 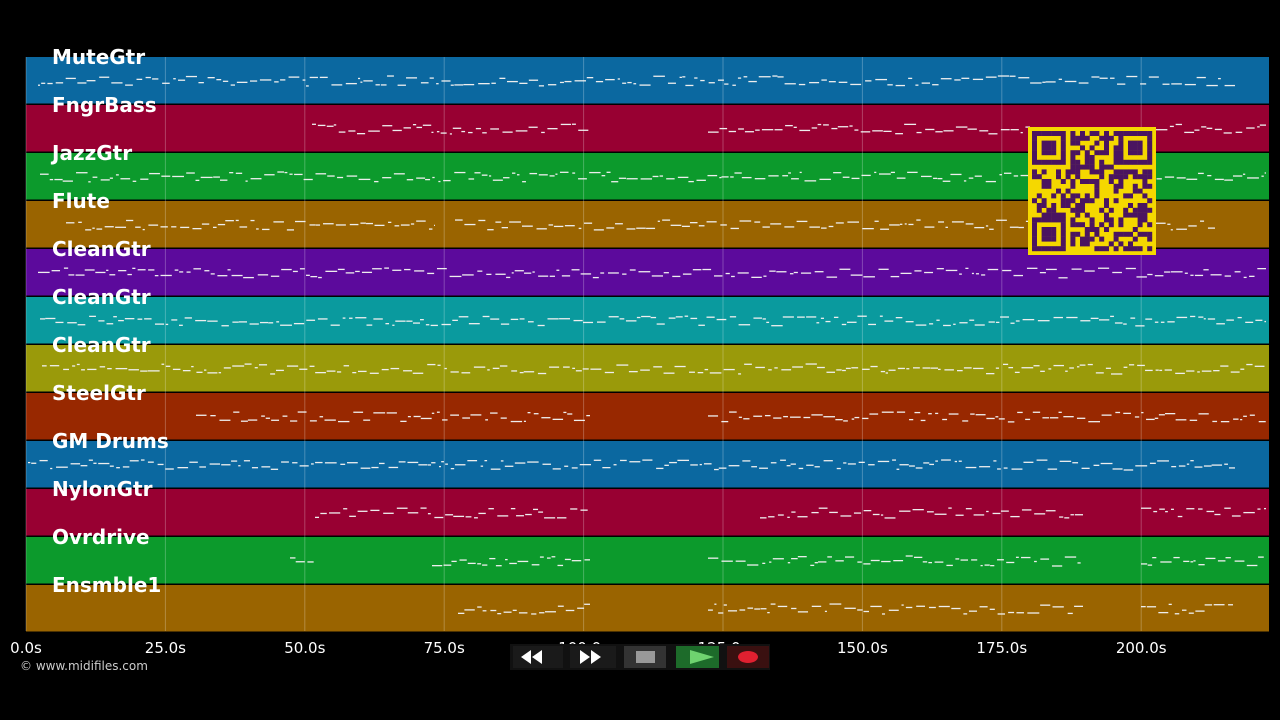 I want to click on time-tick-label: 200.0s, so click(x=1141, y=648).